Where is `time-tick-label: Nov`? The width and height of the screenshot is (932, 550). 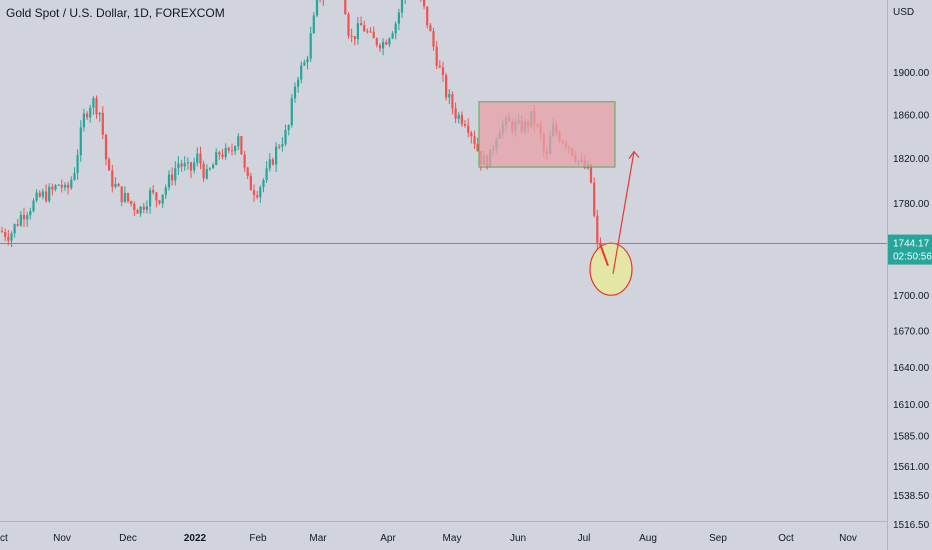
time-tick-label: Nov is located at coordinates (848, 538).